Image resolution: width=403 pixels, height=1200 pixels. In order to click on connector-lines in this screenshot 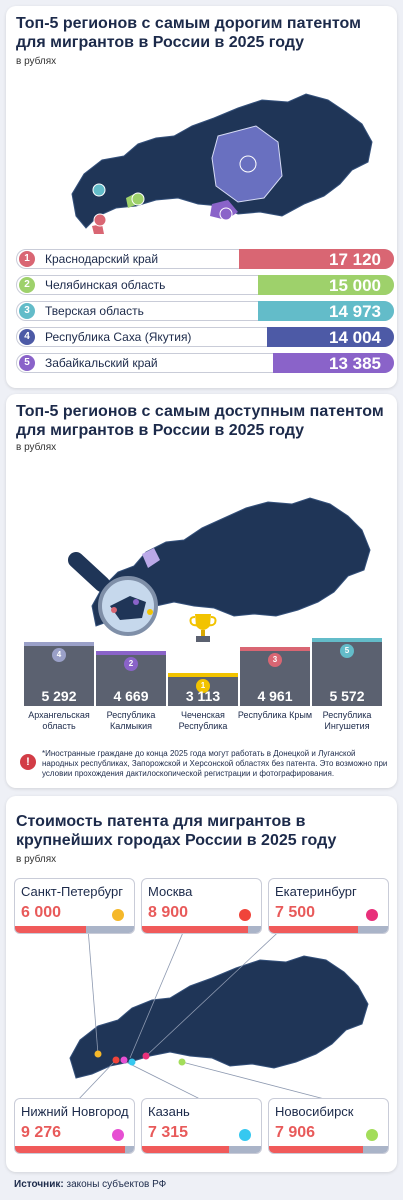, I will do `click(201, 1013)`.